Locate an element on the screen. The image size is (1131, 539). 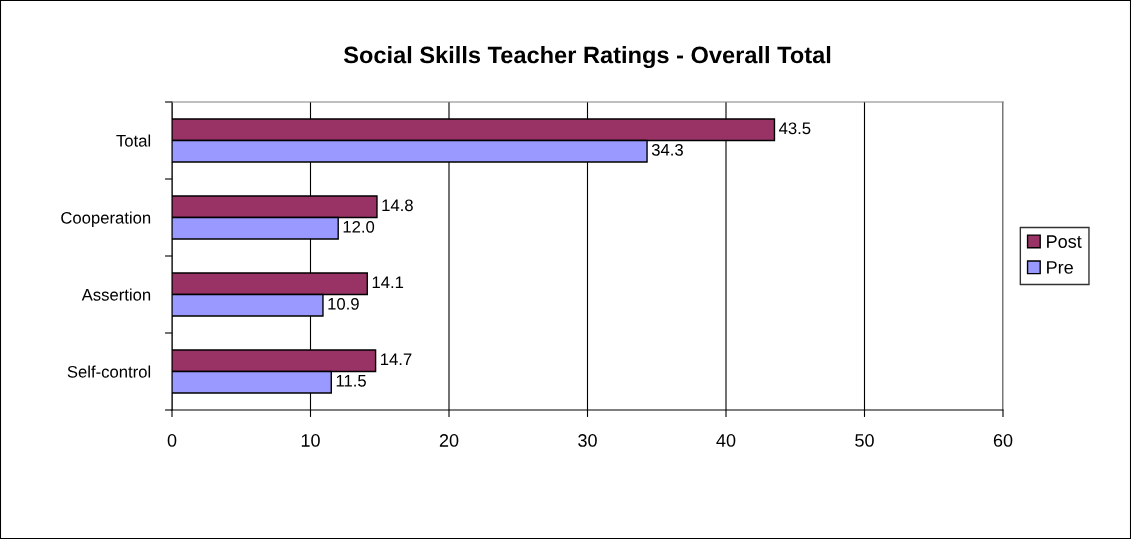
data-label: 34.3 is located at coordinates (667, 149).